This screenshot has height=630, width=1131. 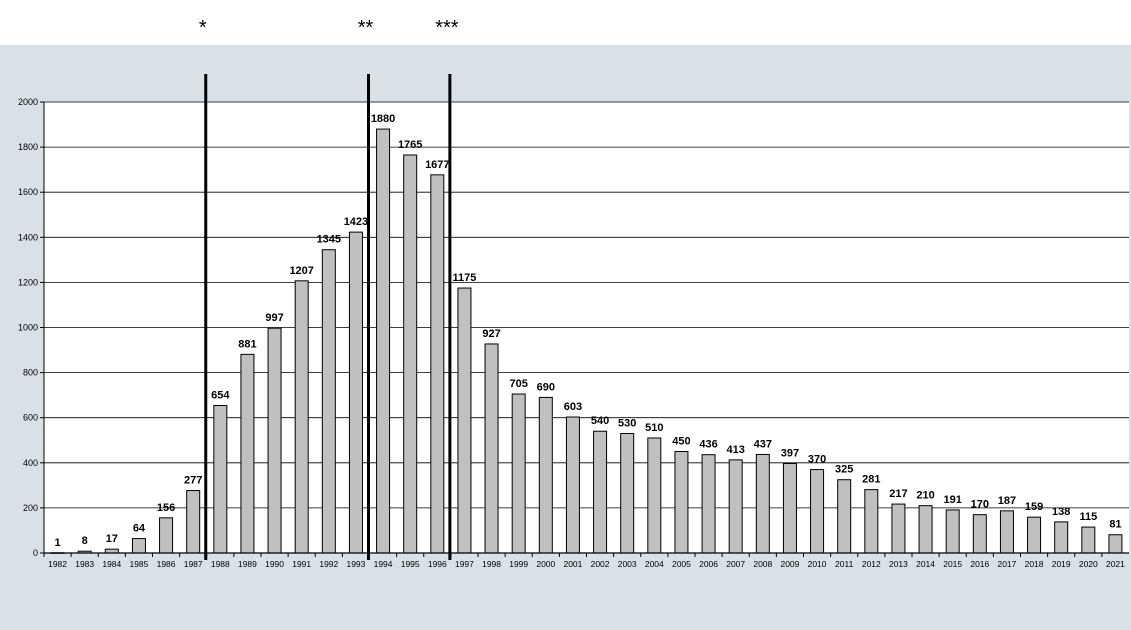 I want to click on x-tick-label: 1999, so click(x=518, y=564).